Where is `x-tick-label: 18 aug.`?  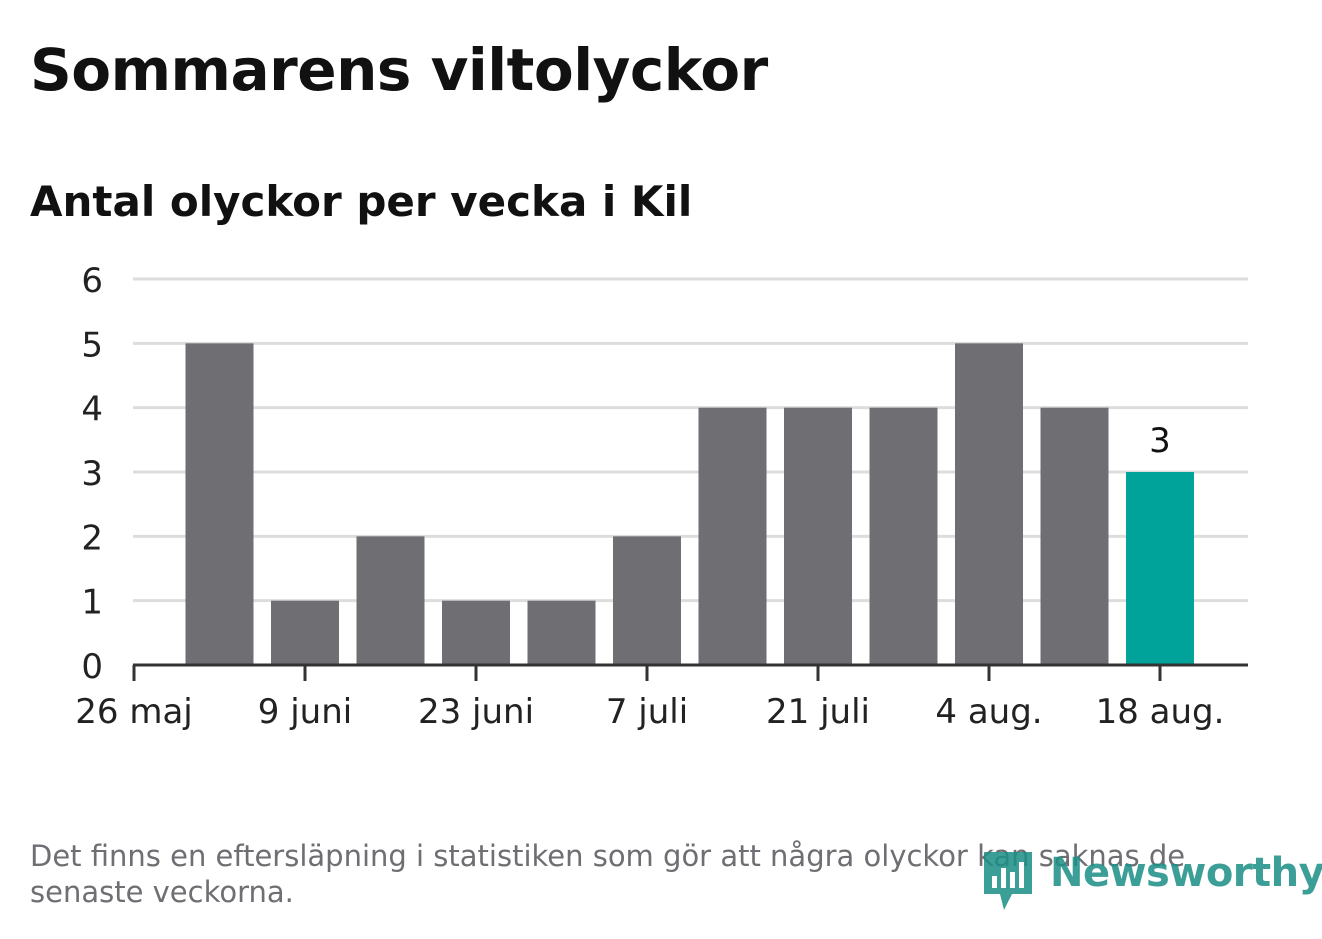
x-tick-label: 18 aug. is located at coordinates (1160, 712).